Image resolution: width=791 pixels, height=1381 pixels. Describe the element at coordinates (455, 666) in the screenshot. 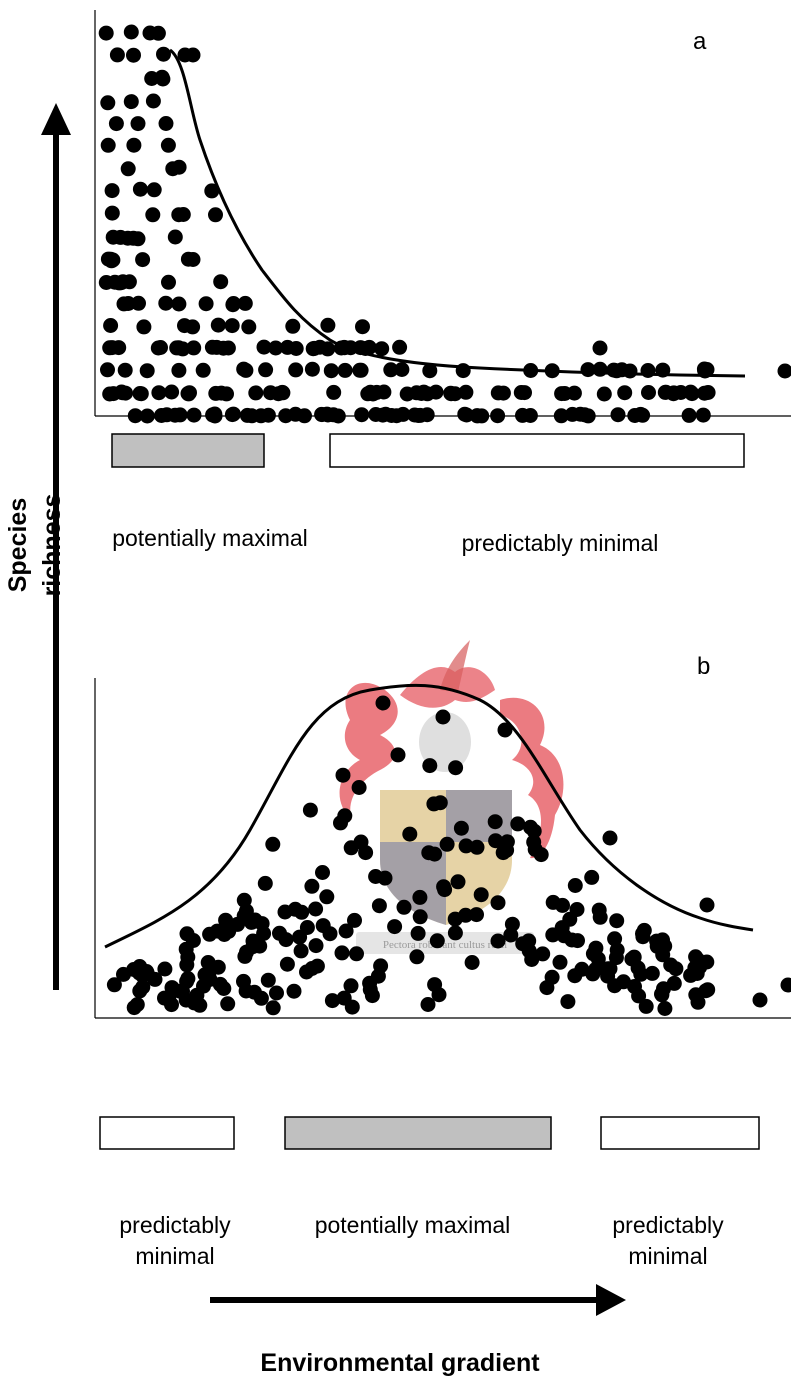

I see `watermark-plume` at that location.